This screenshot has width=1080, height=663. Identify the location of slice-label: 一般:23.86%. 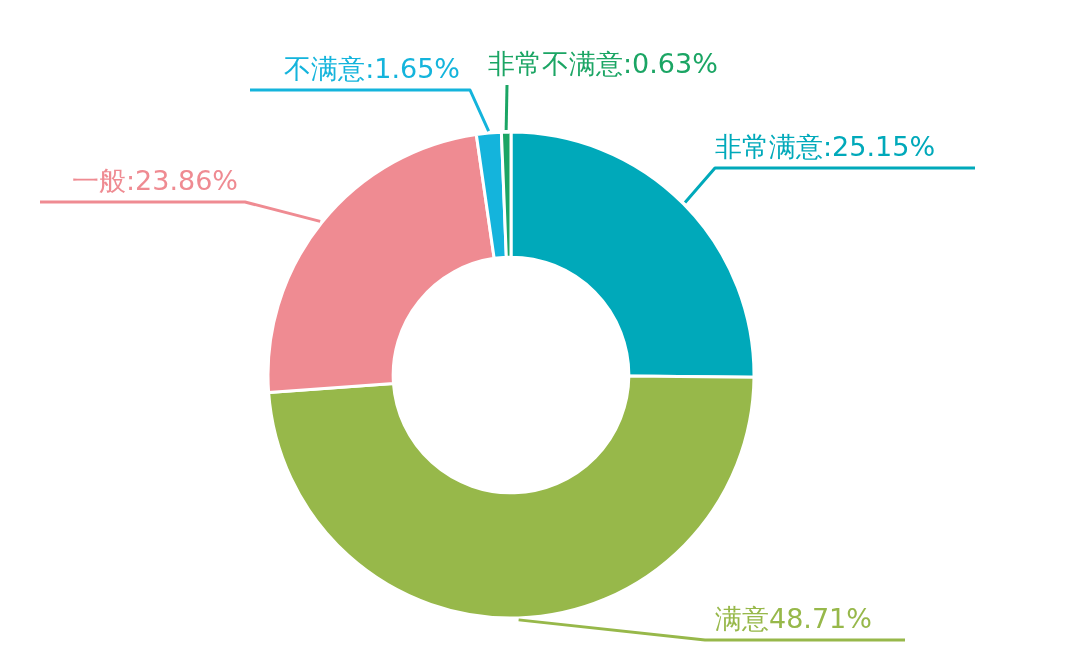
(154, 180).